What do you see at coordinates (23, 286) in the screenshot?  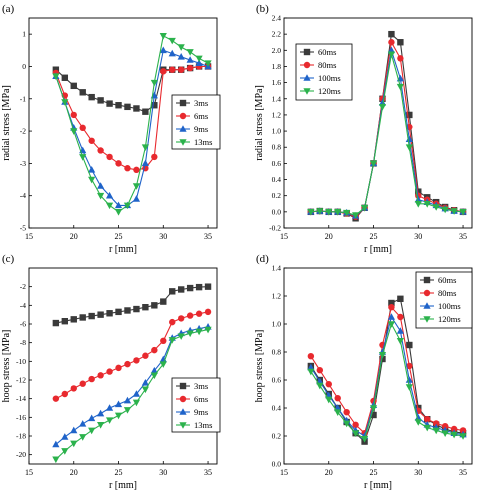 I see `panel-c-y-tick-label: -2` at bounding box center [23, 286].